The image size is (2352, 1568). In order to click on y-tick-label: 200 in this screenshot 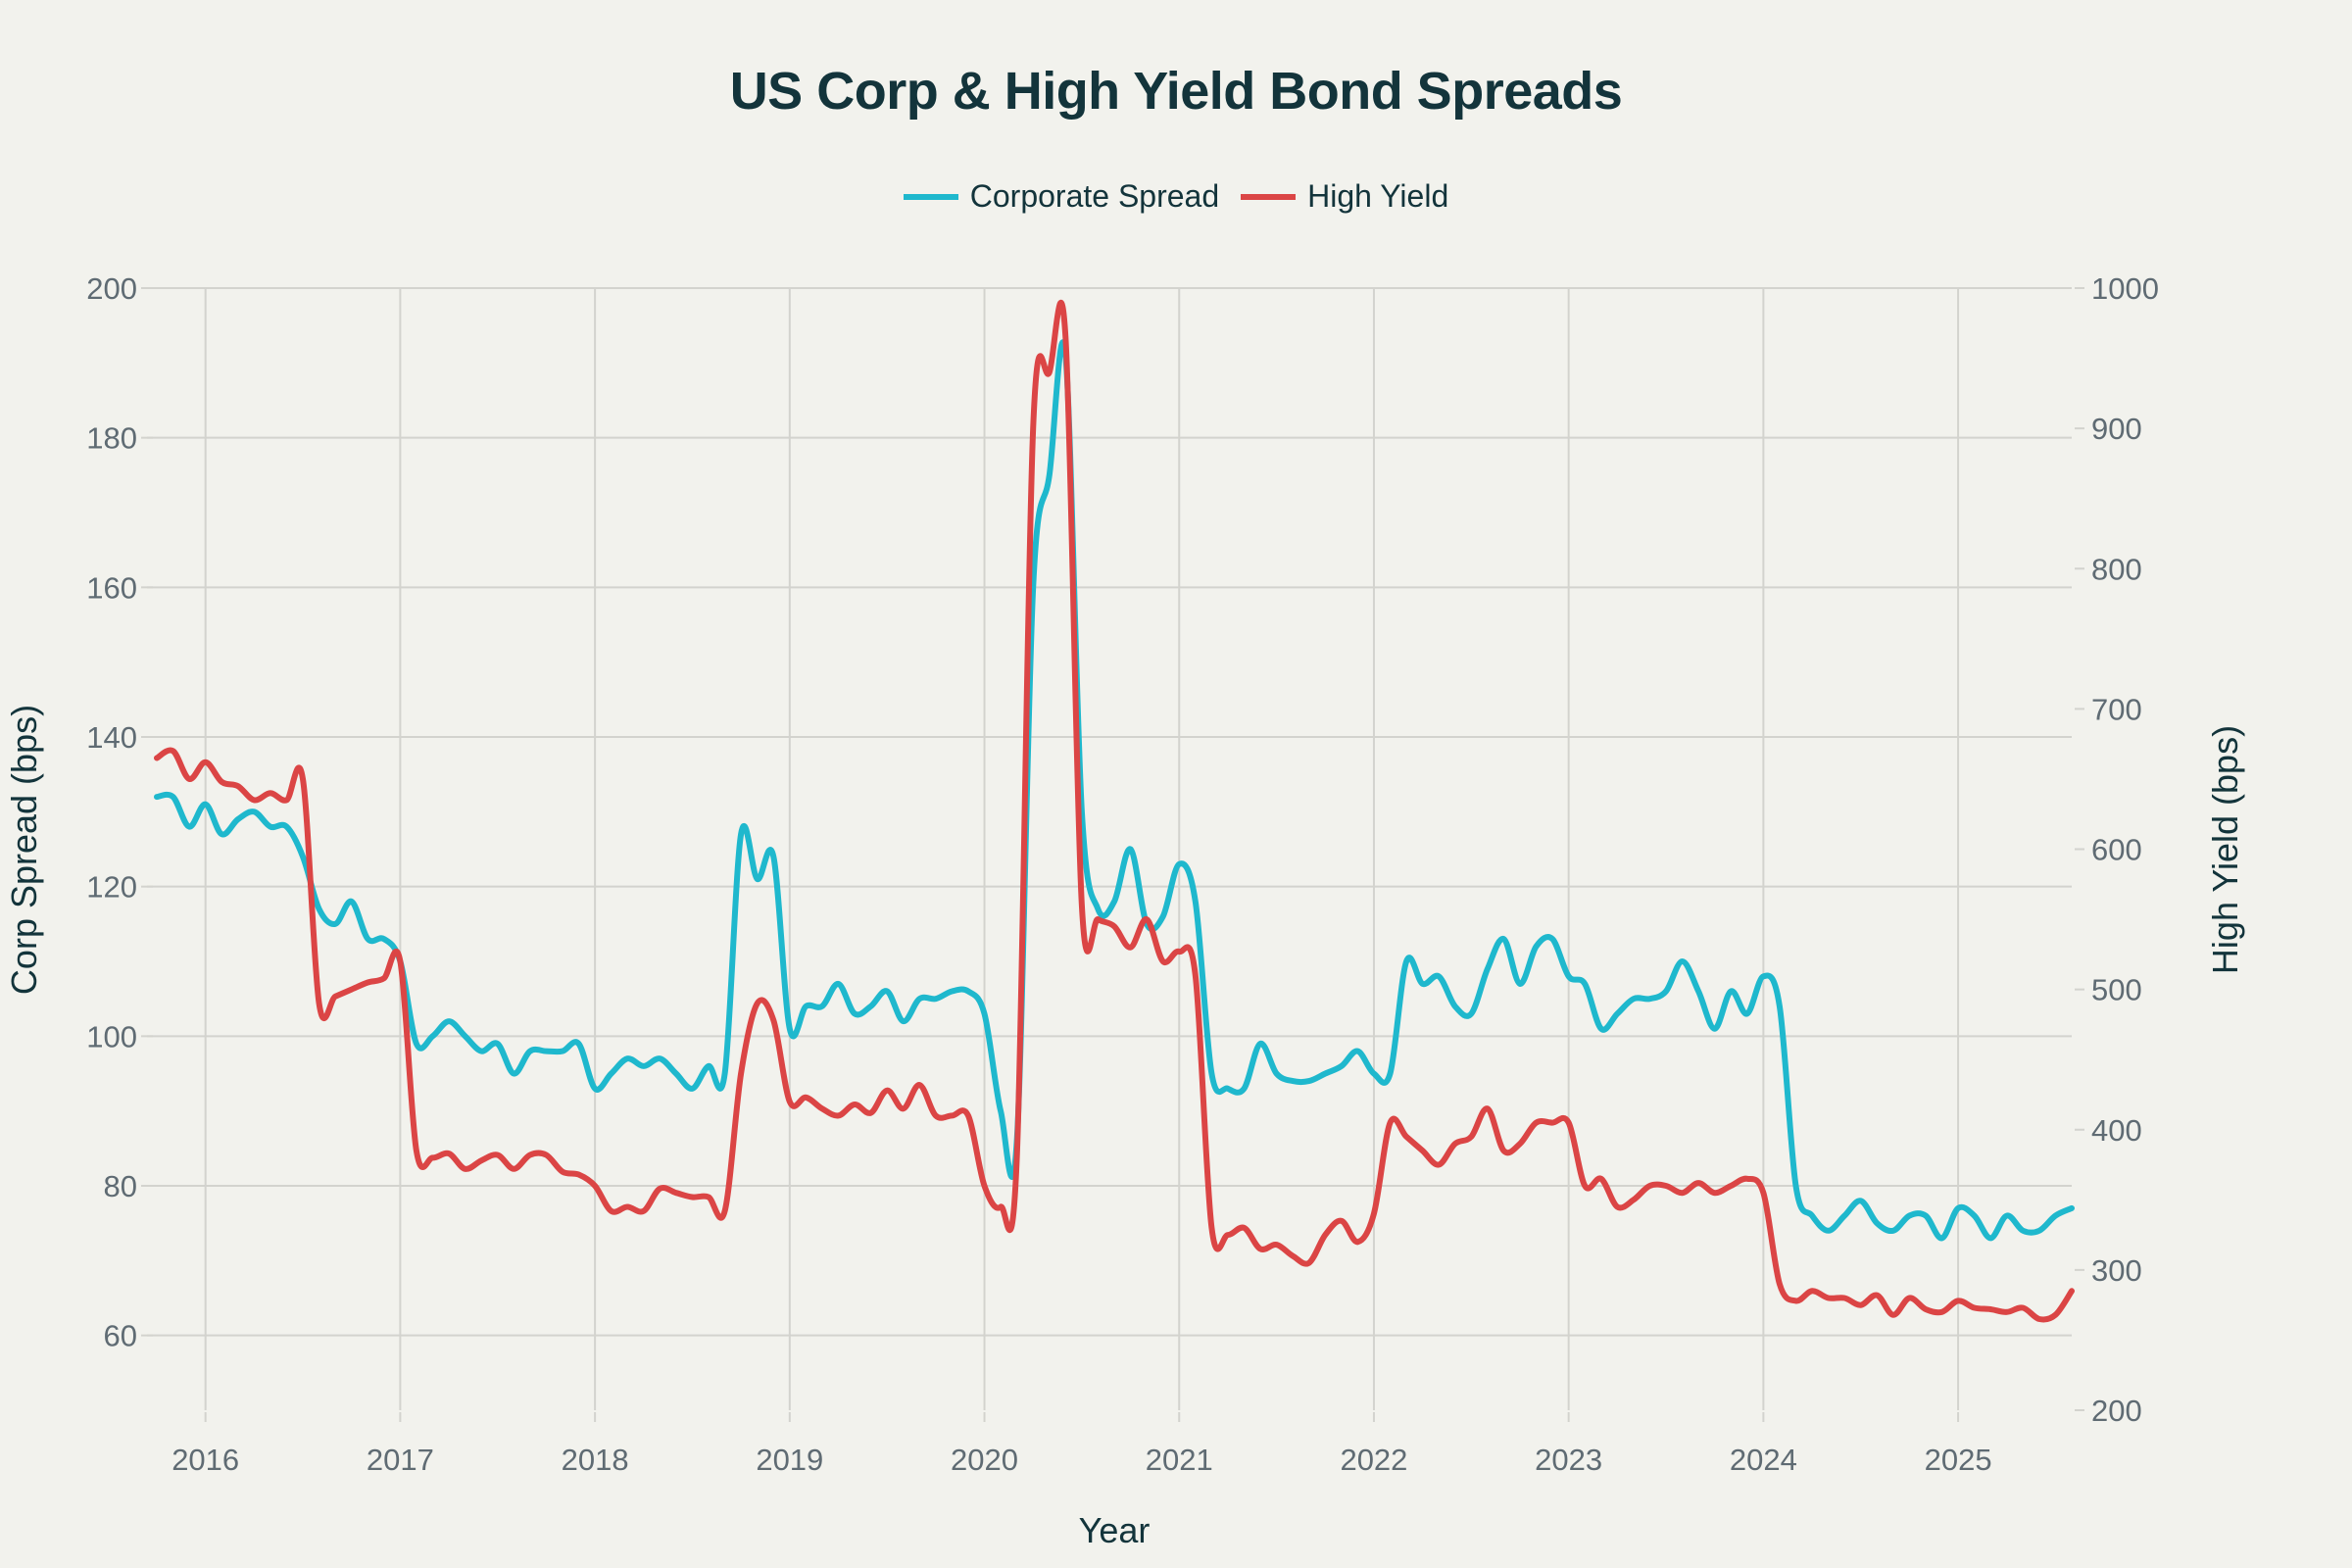, I will do `click(111, 288)`.